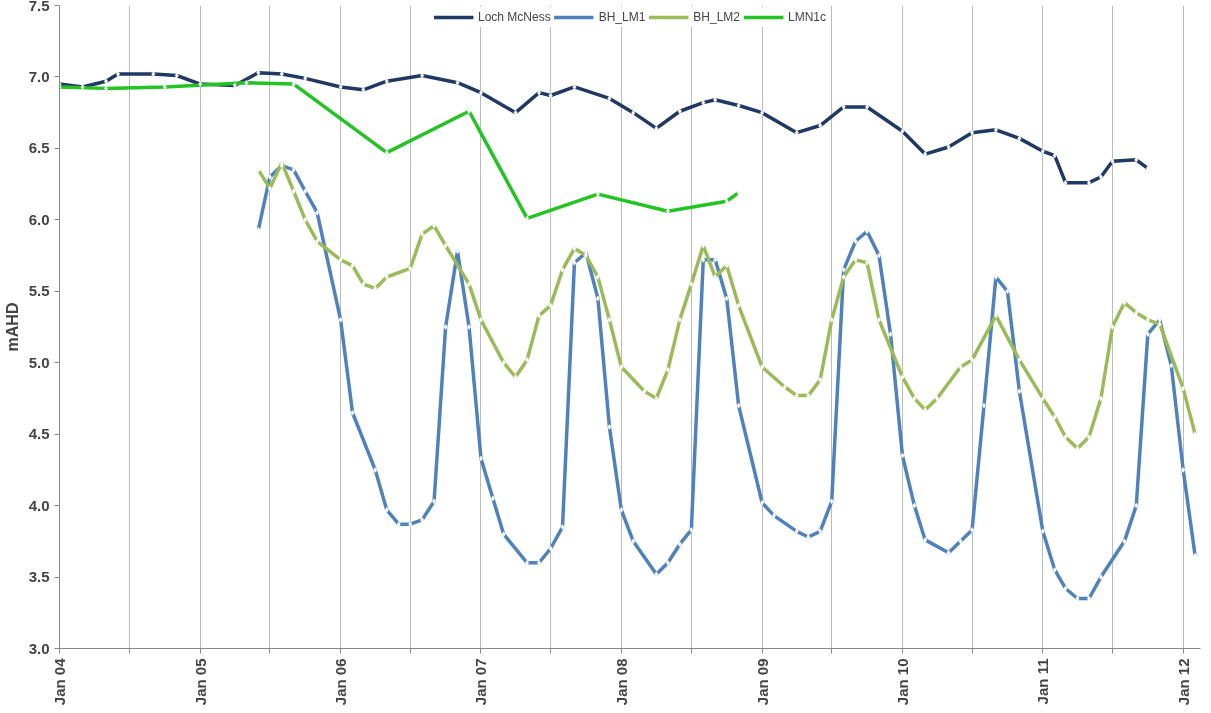 The width and height of the screenshot is (1211, 713). I want to click on y-tick-label: 6.0, so click(39, 219).